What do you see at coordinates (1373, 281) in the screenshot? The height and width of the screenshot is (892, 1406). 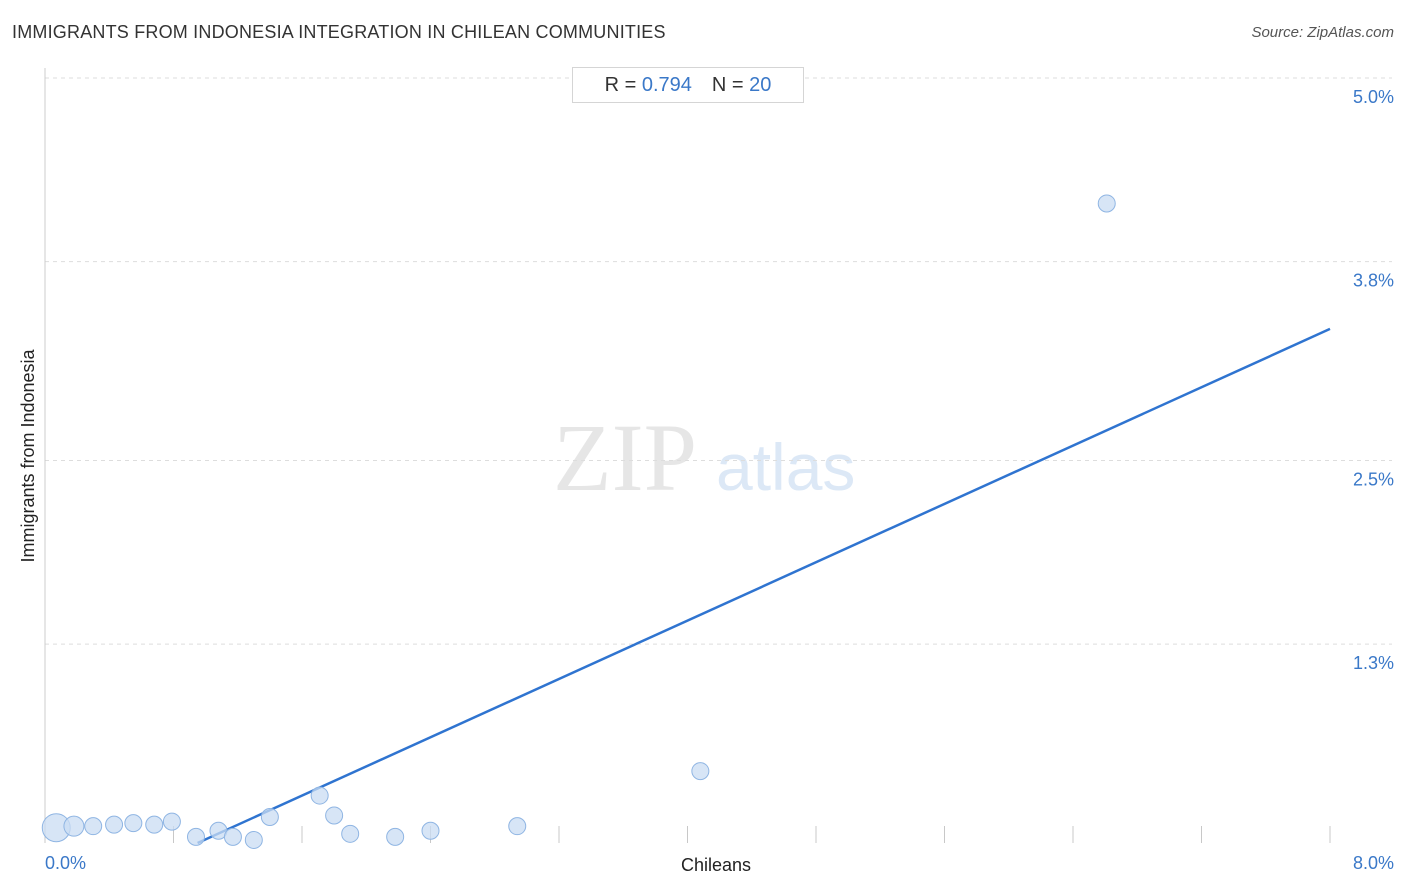 I see `y-tick-label: 3.8%` at bounding box center [1373, 281].